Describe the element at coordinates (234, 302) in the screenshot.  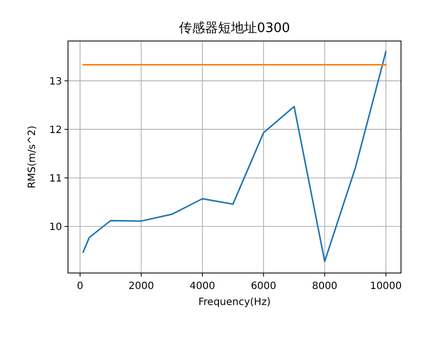
I see `x-axis-title: Frequency(Hz)` at that location.